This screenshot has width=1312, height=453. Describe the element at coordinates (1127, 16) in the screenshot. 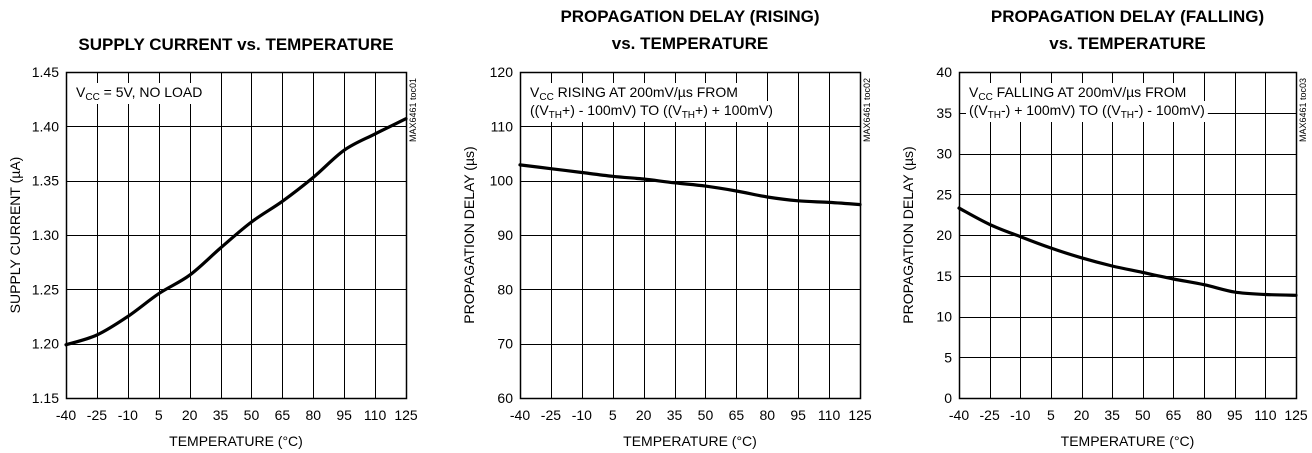

I see `chart-title: PROPAGATION DELAY (FALLING)` at that location.